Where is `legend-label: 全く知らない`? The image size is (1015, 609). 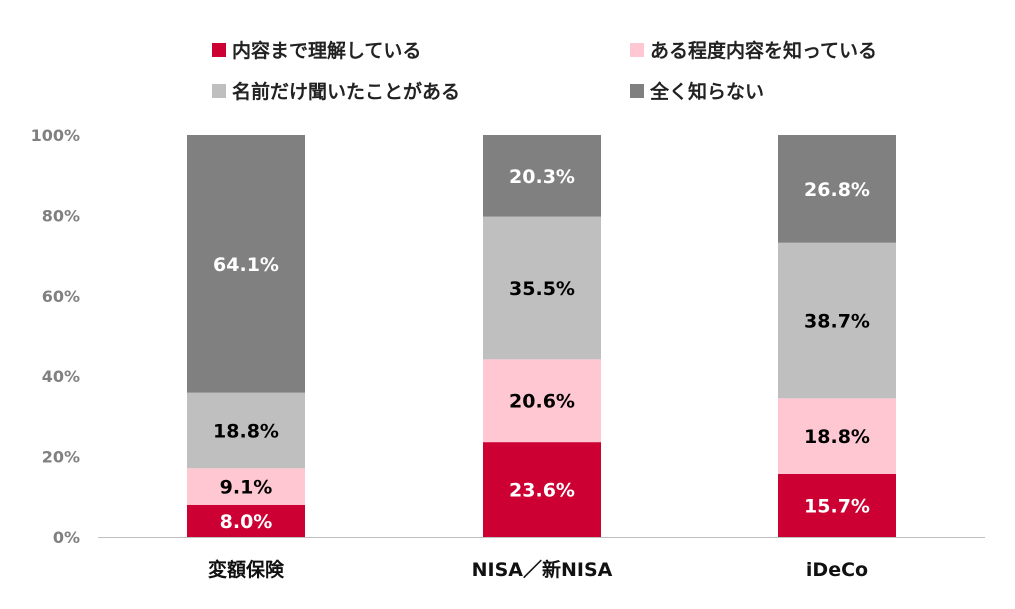 legend-label: 全く知らない is located at coordinates (707, 92).